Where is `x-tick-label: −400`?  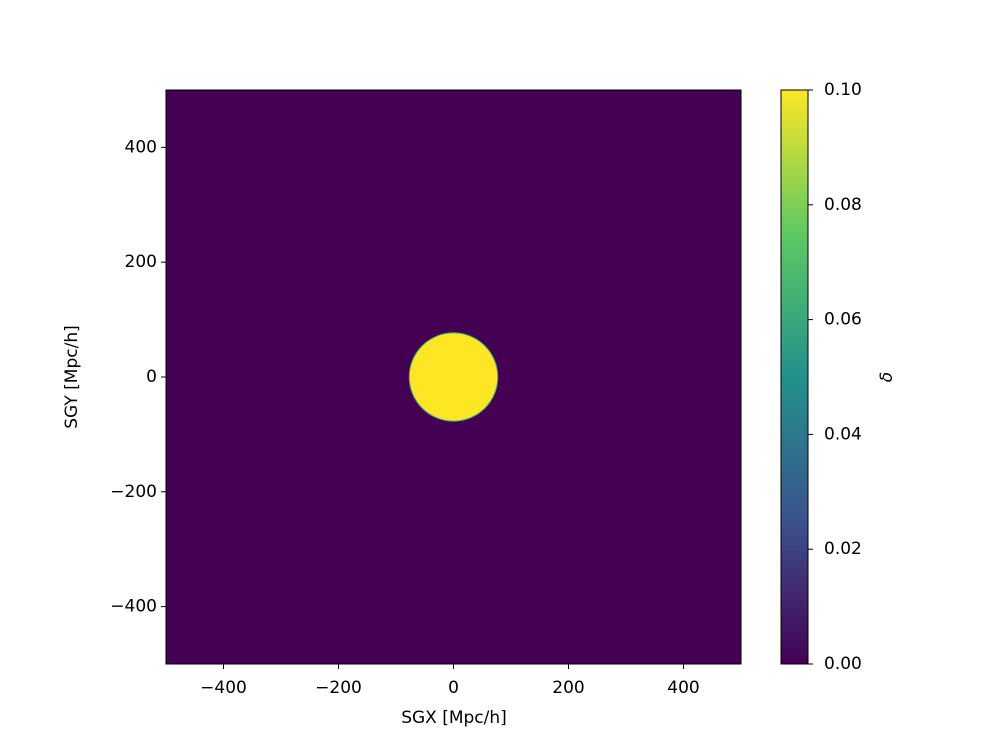
x-tick-label: −400 is located at coordinates (223, 688).